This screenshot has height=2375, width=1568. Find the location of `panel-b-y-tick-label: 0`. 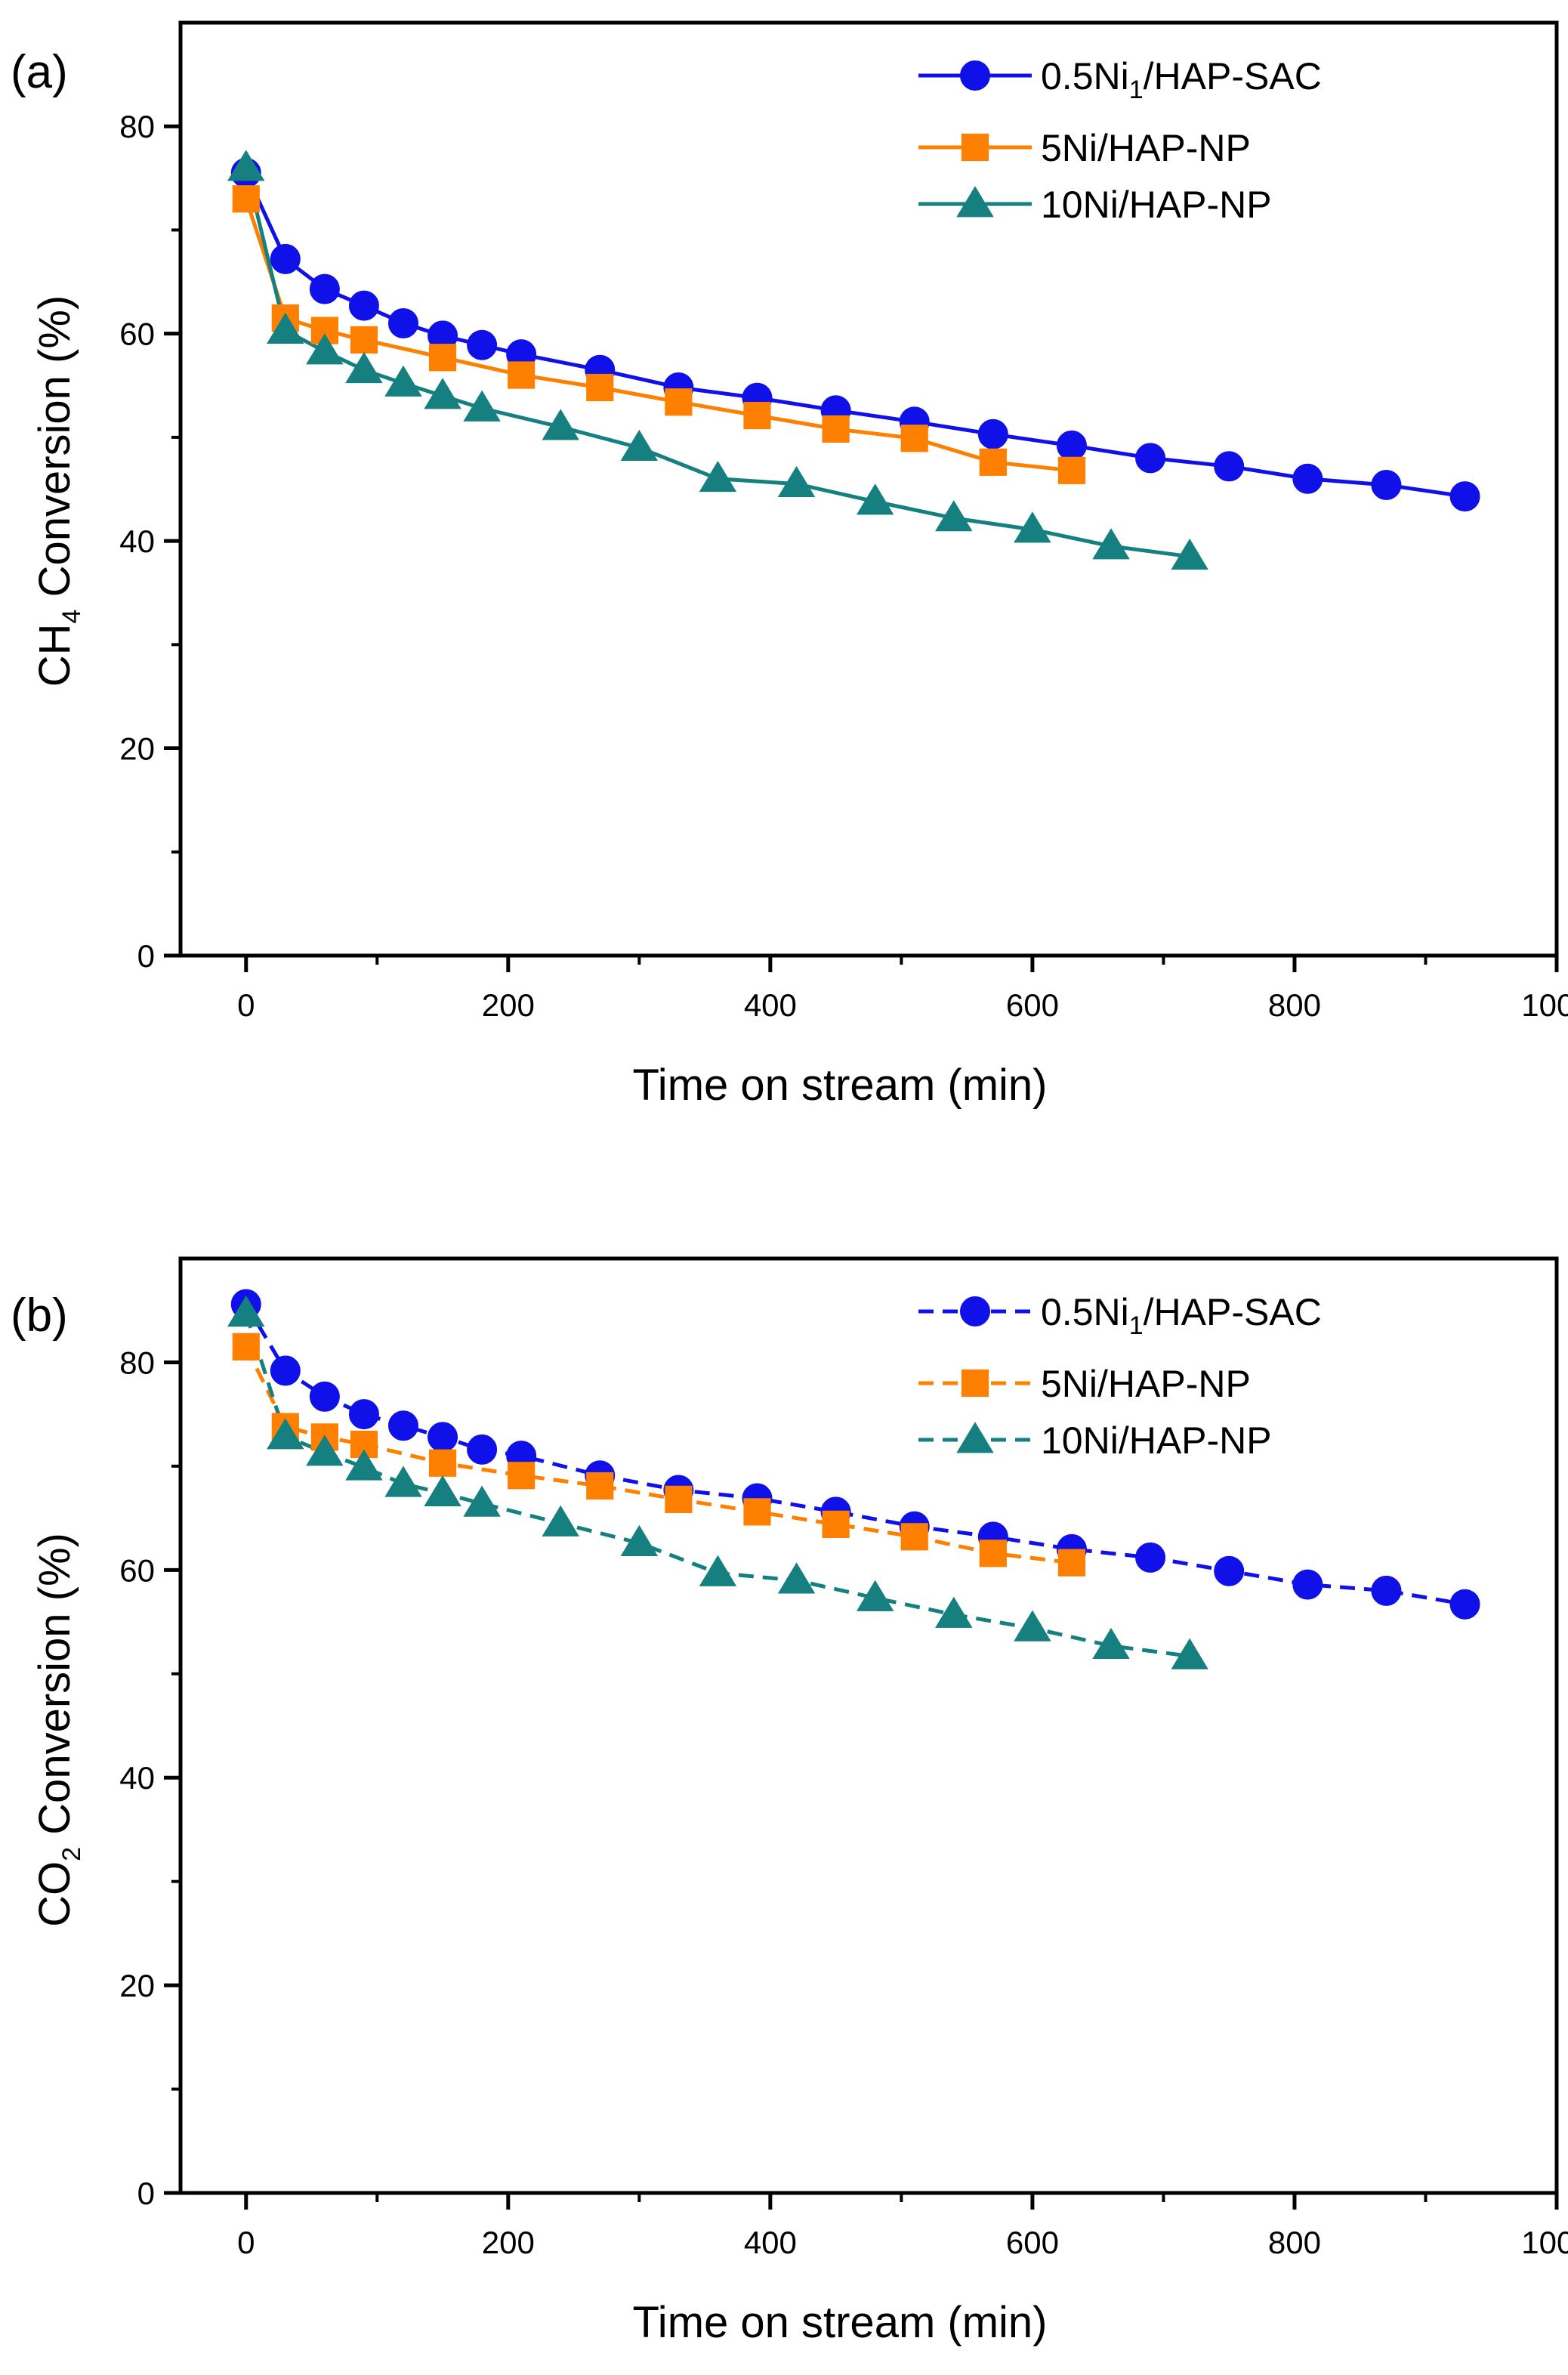

panel-b-y-tick-label: 0 is located at coordinates (146, 2193).